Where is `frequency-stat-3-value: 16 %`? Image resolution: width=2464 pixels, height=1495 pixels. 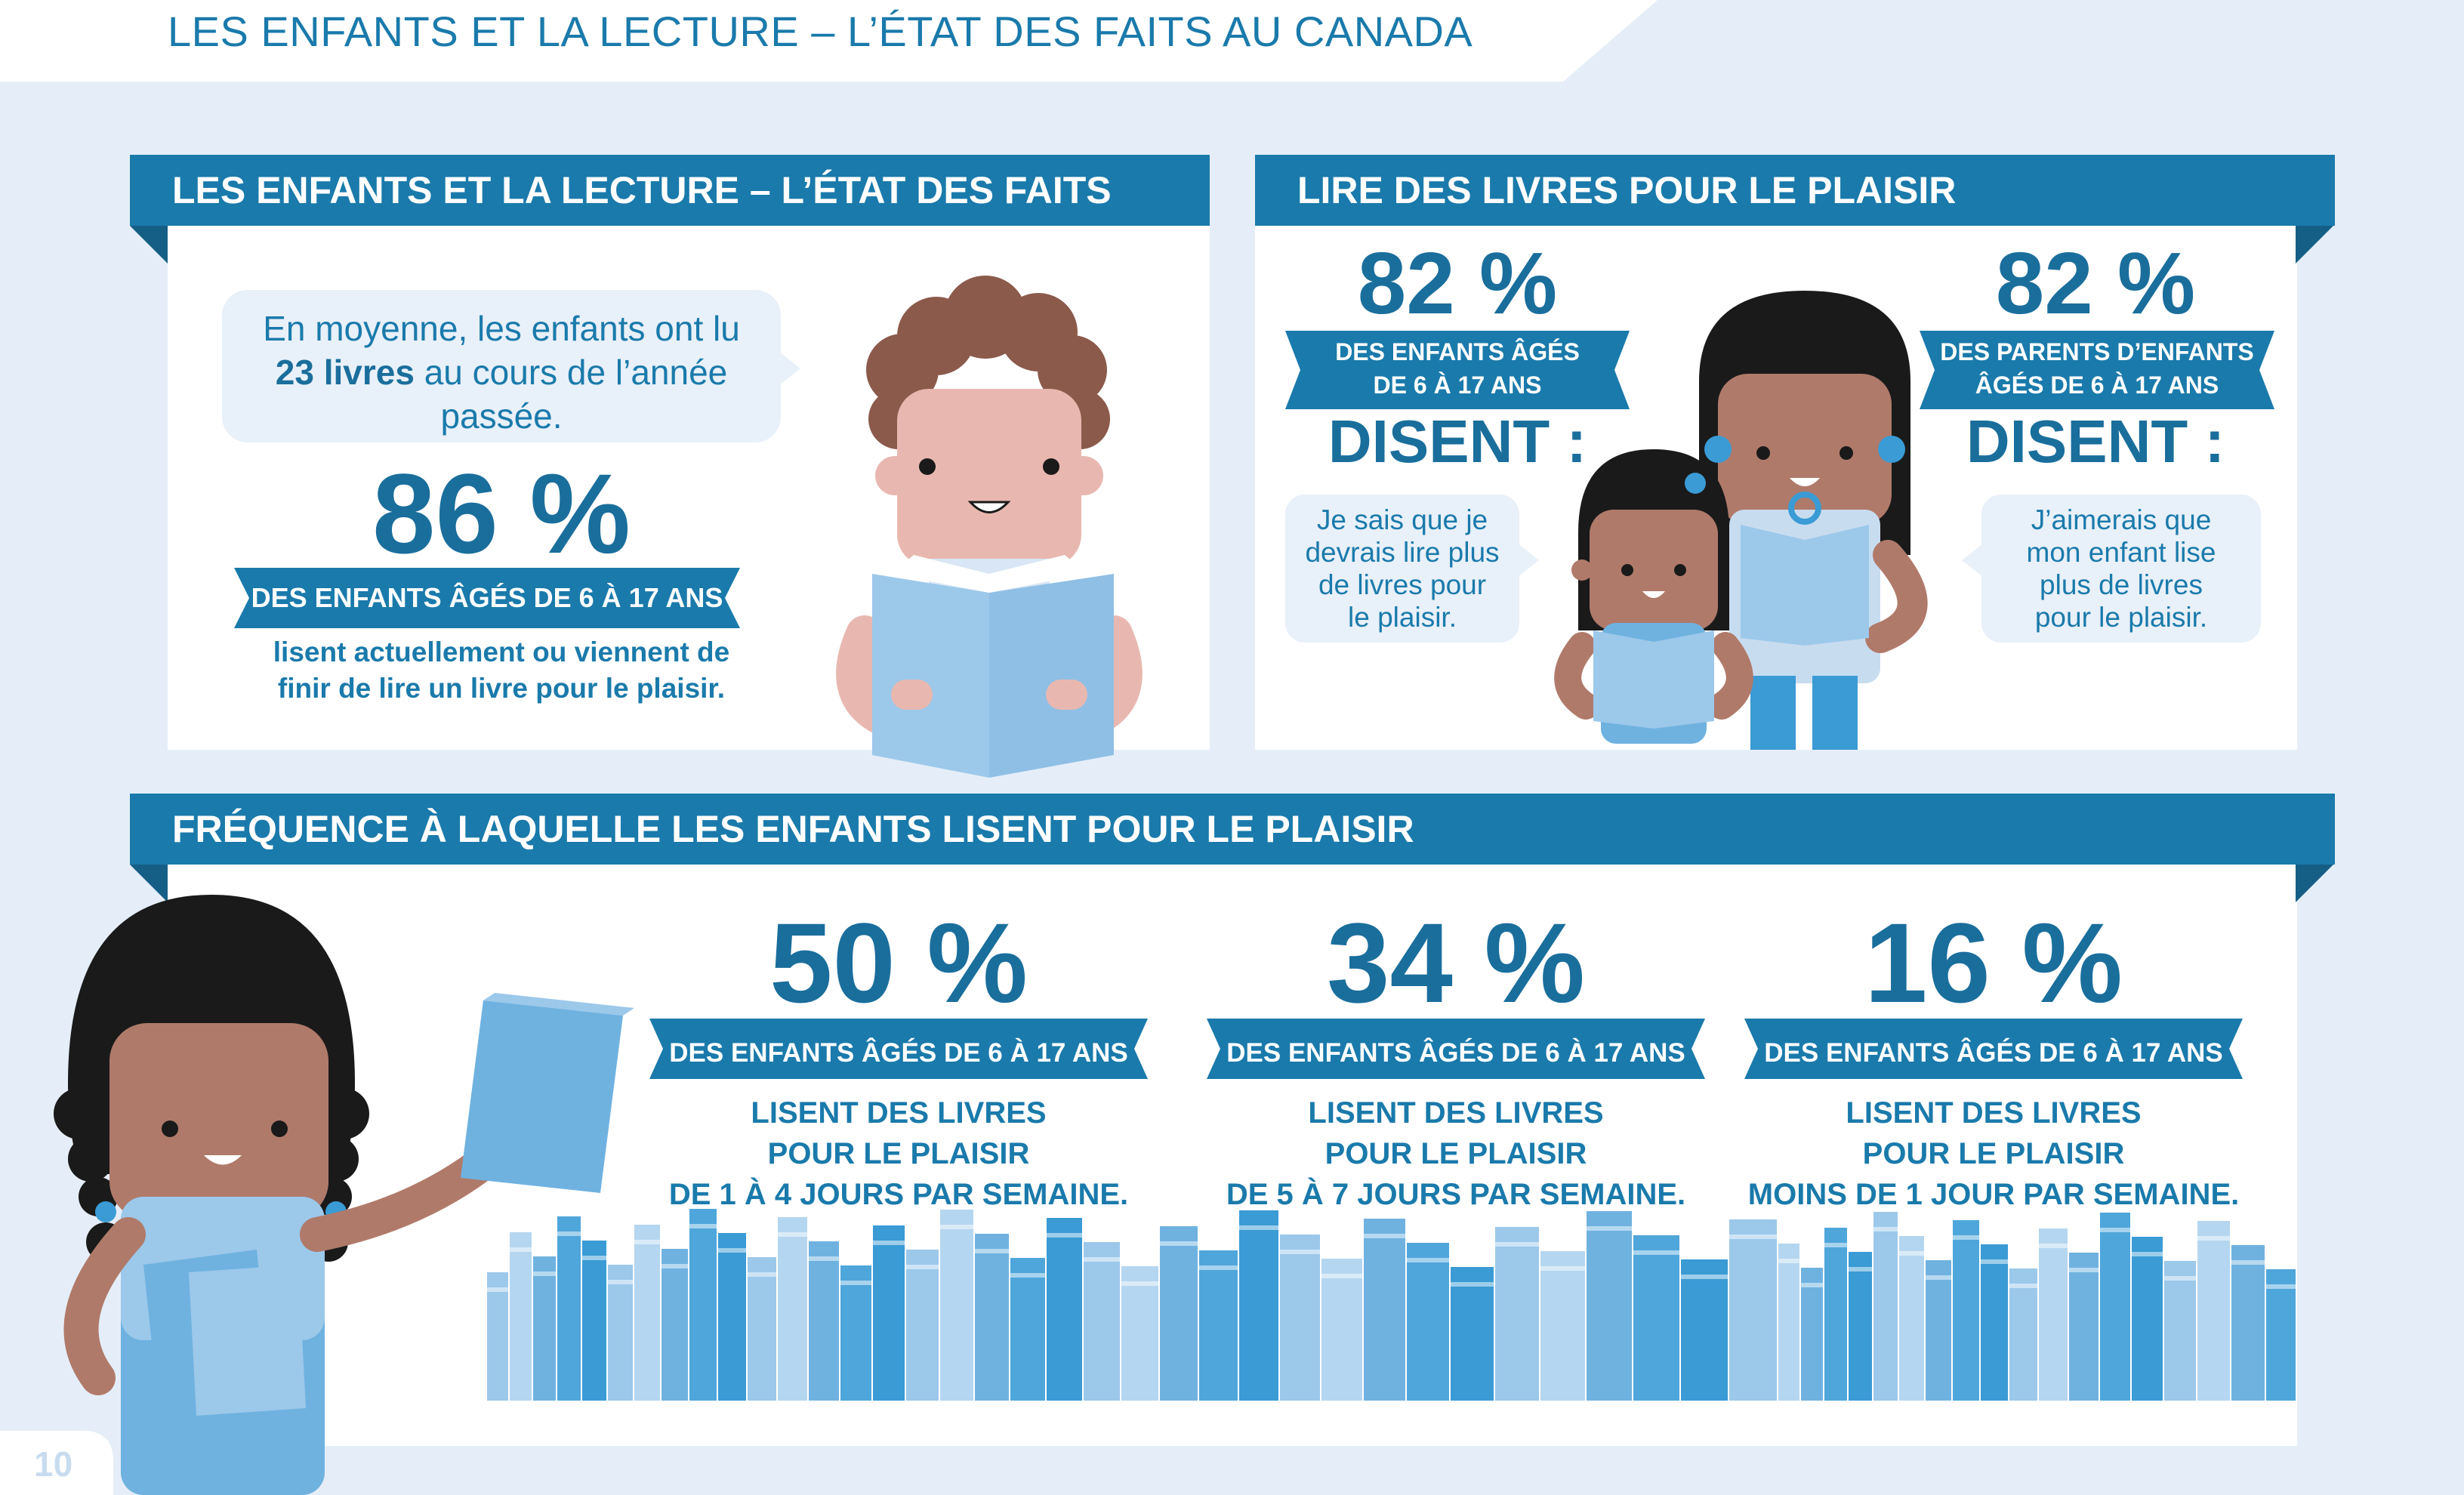
frequency-stat-3-value: 16 % is located at coordinates (1993, 962).